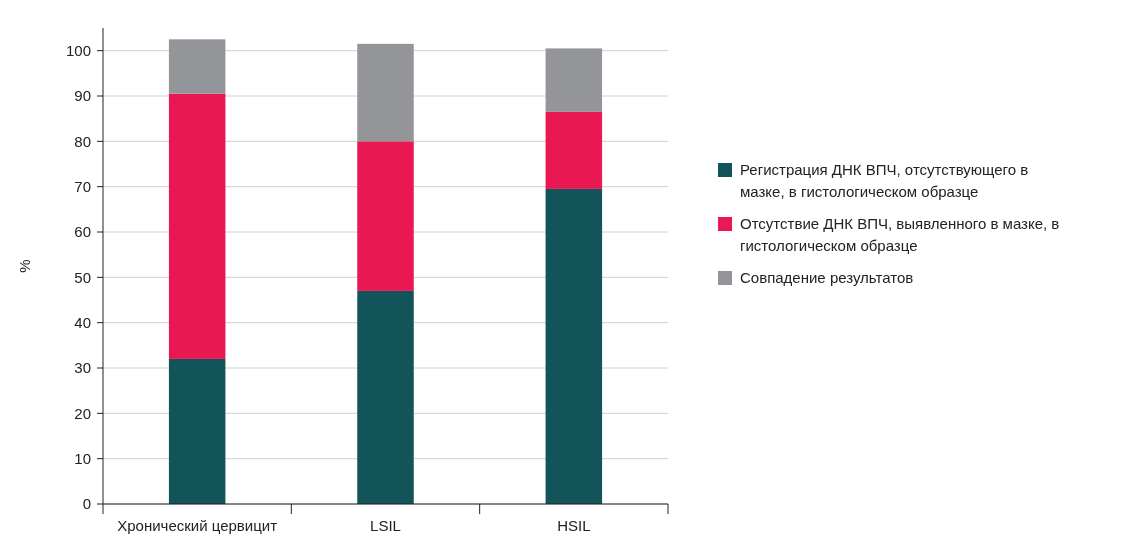  Describe the element at coordinates (197, 525) in the screenshot. I see `x-tick-label: Хронический цервицит` at that location.